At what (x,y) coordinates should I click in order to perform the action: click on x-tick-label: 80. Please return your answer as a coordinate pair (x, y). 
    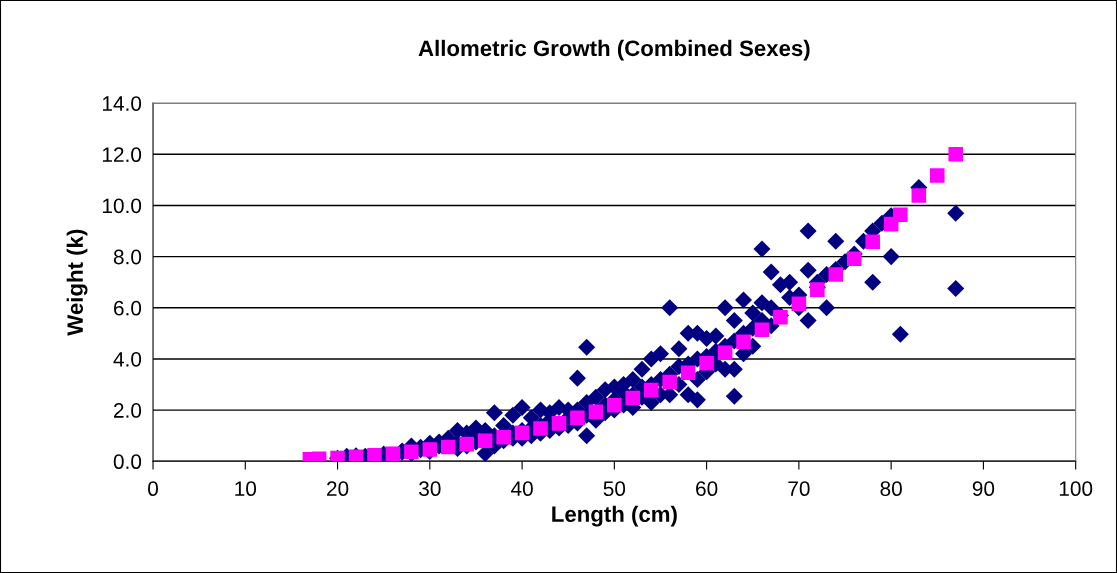
    Looking at the image, I should click on (891, 489).